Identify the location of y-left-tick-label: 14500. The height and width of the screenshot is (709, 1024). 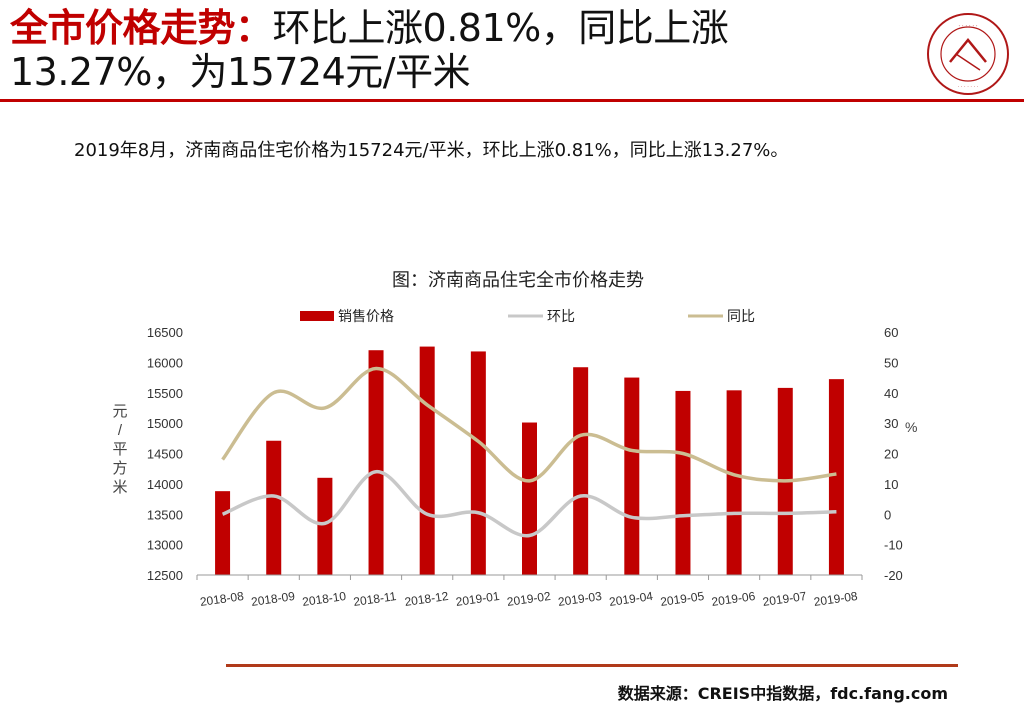
(165, 454).